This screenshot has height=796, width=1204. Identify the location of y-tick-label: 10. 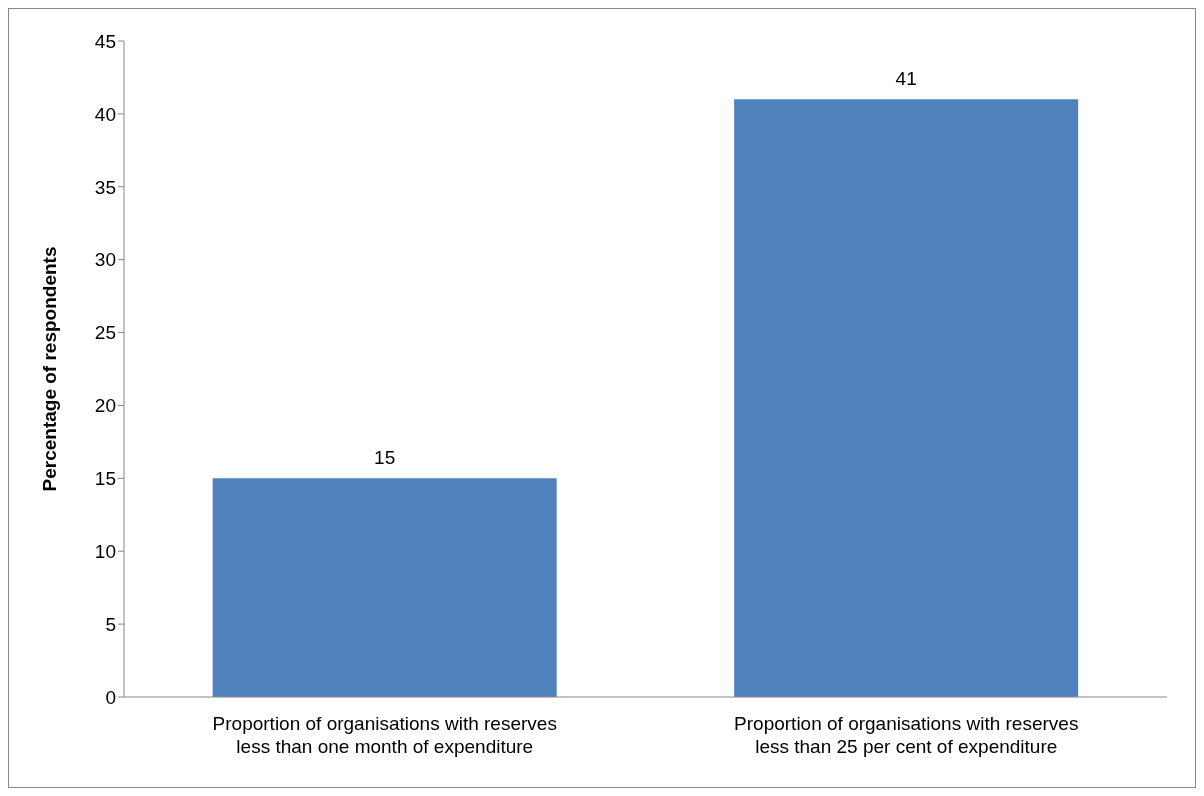
(105, 551).